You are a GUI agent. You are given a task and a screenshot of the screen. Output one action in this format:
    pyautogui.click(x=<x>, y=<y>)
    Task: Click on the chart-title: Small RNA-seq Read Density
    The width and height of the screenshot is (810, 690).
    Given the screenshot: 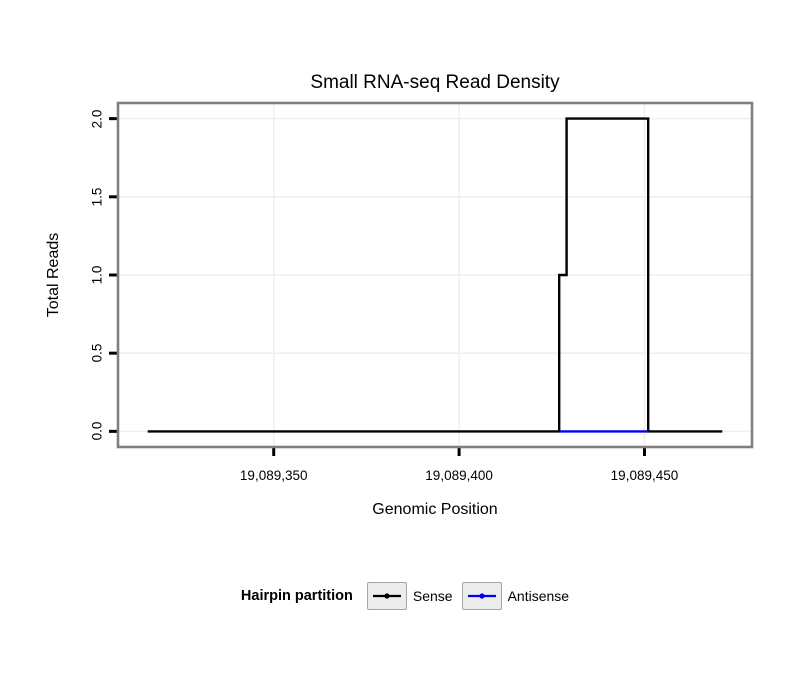 What is the action you would take?
    pyautogui.click(x=435, y=82)
    